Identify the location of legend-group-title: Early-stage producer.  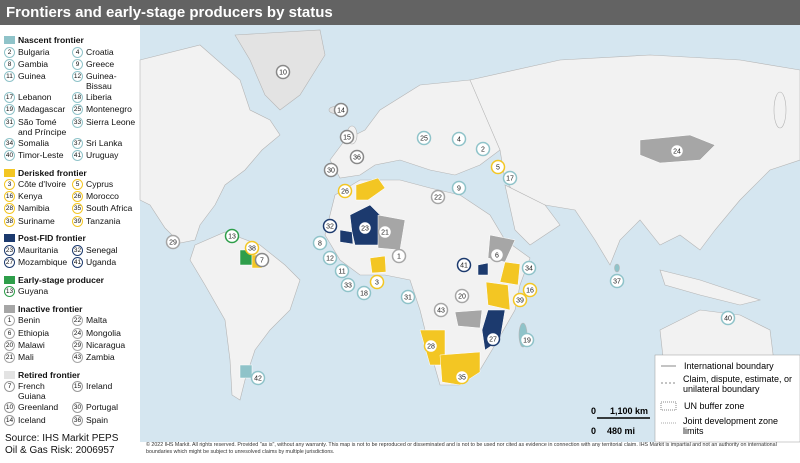
(71, 280).